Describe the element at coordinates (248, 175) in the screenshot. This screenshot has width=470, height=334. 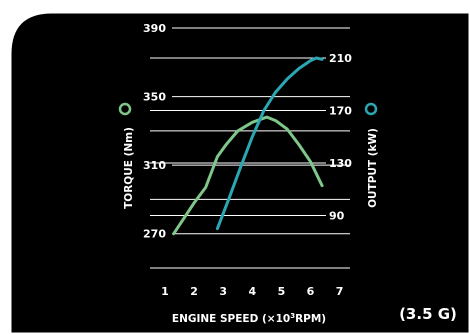
I see `torque-series-line` at that location.